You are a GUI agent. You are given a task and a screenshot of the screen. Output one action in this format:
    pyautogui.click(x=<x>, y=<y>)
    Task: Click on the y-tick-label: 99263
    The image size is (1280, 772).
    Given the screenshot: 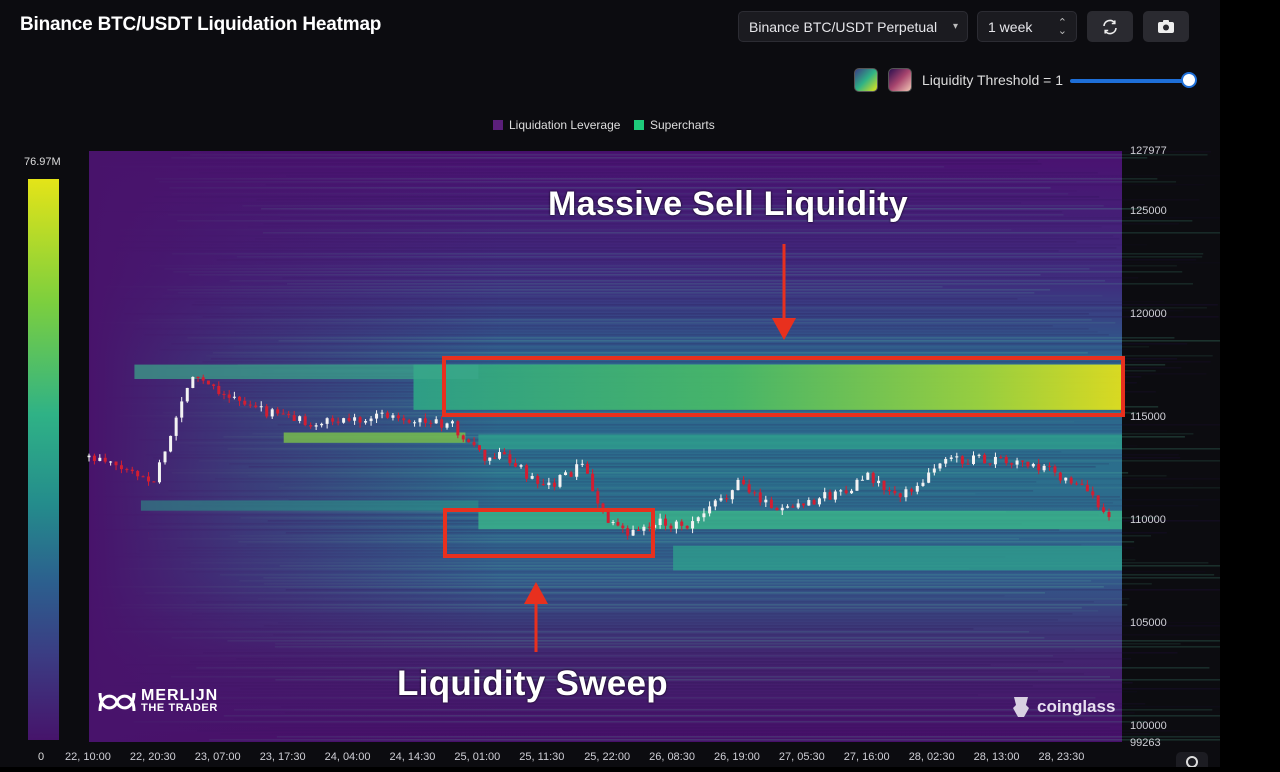 What is the action you would take?
    pyautogui.click(x=1145, y=743)
    